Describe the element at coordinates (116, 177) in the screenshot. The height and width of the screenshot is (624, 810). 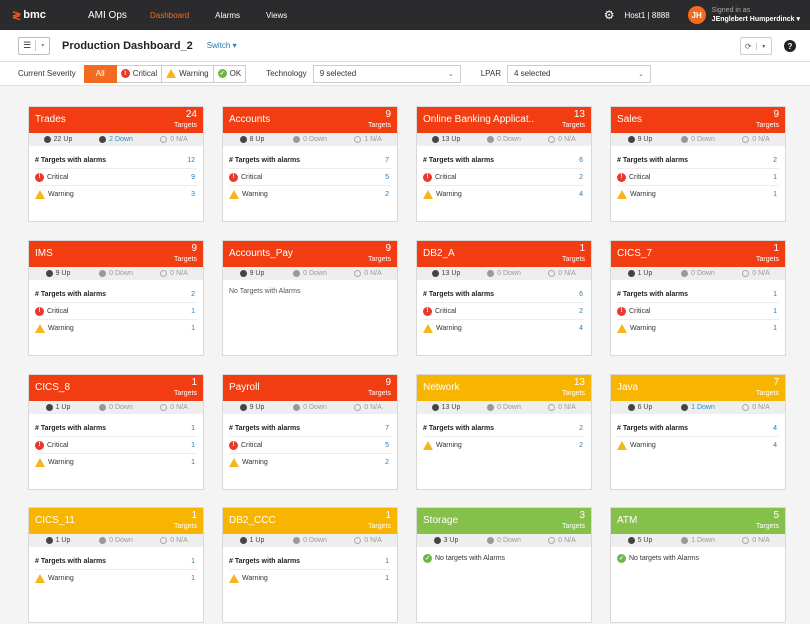
I see `critical-row: ! Critical 9` at that location.